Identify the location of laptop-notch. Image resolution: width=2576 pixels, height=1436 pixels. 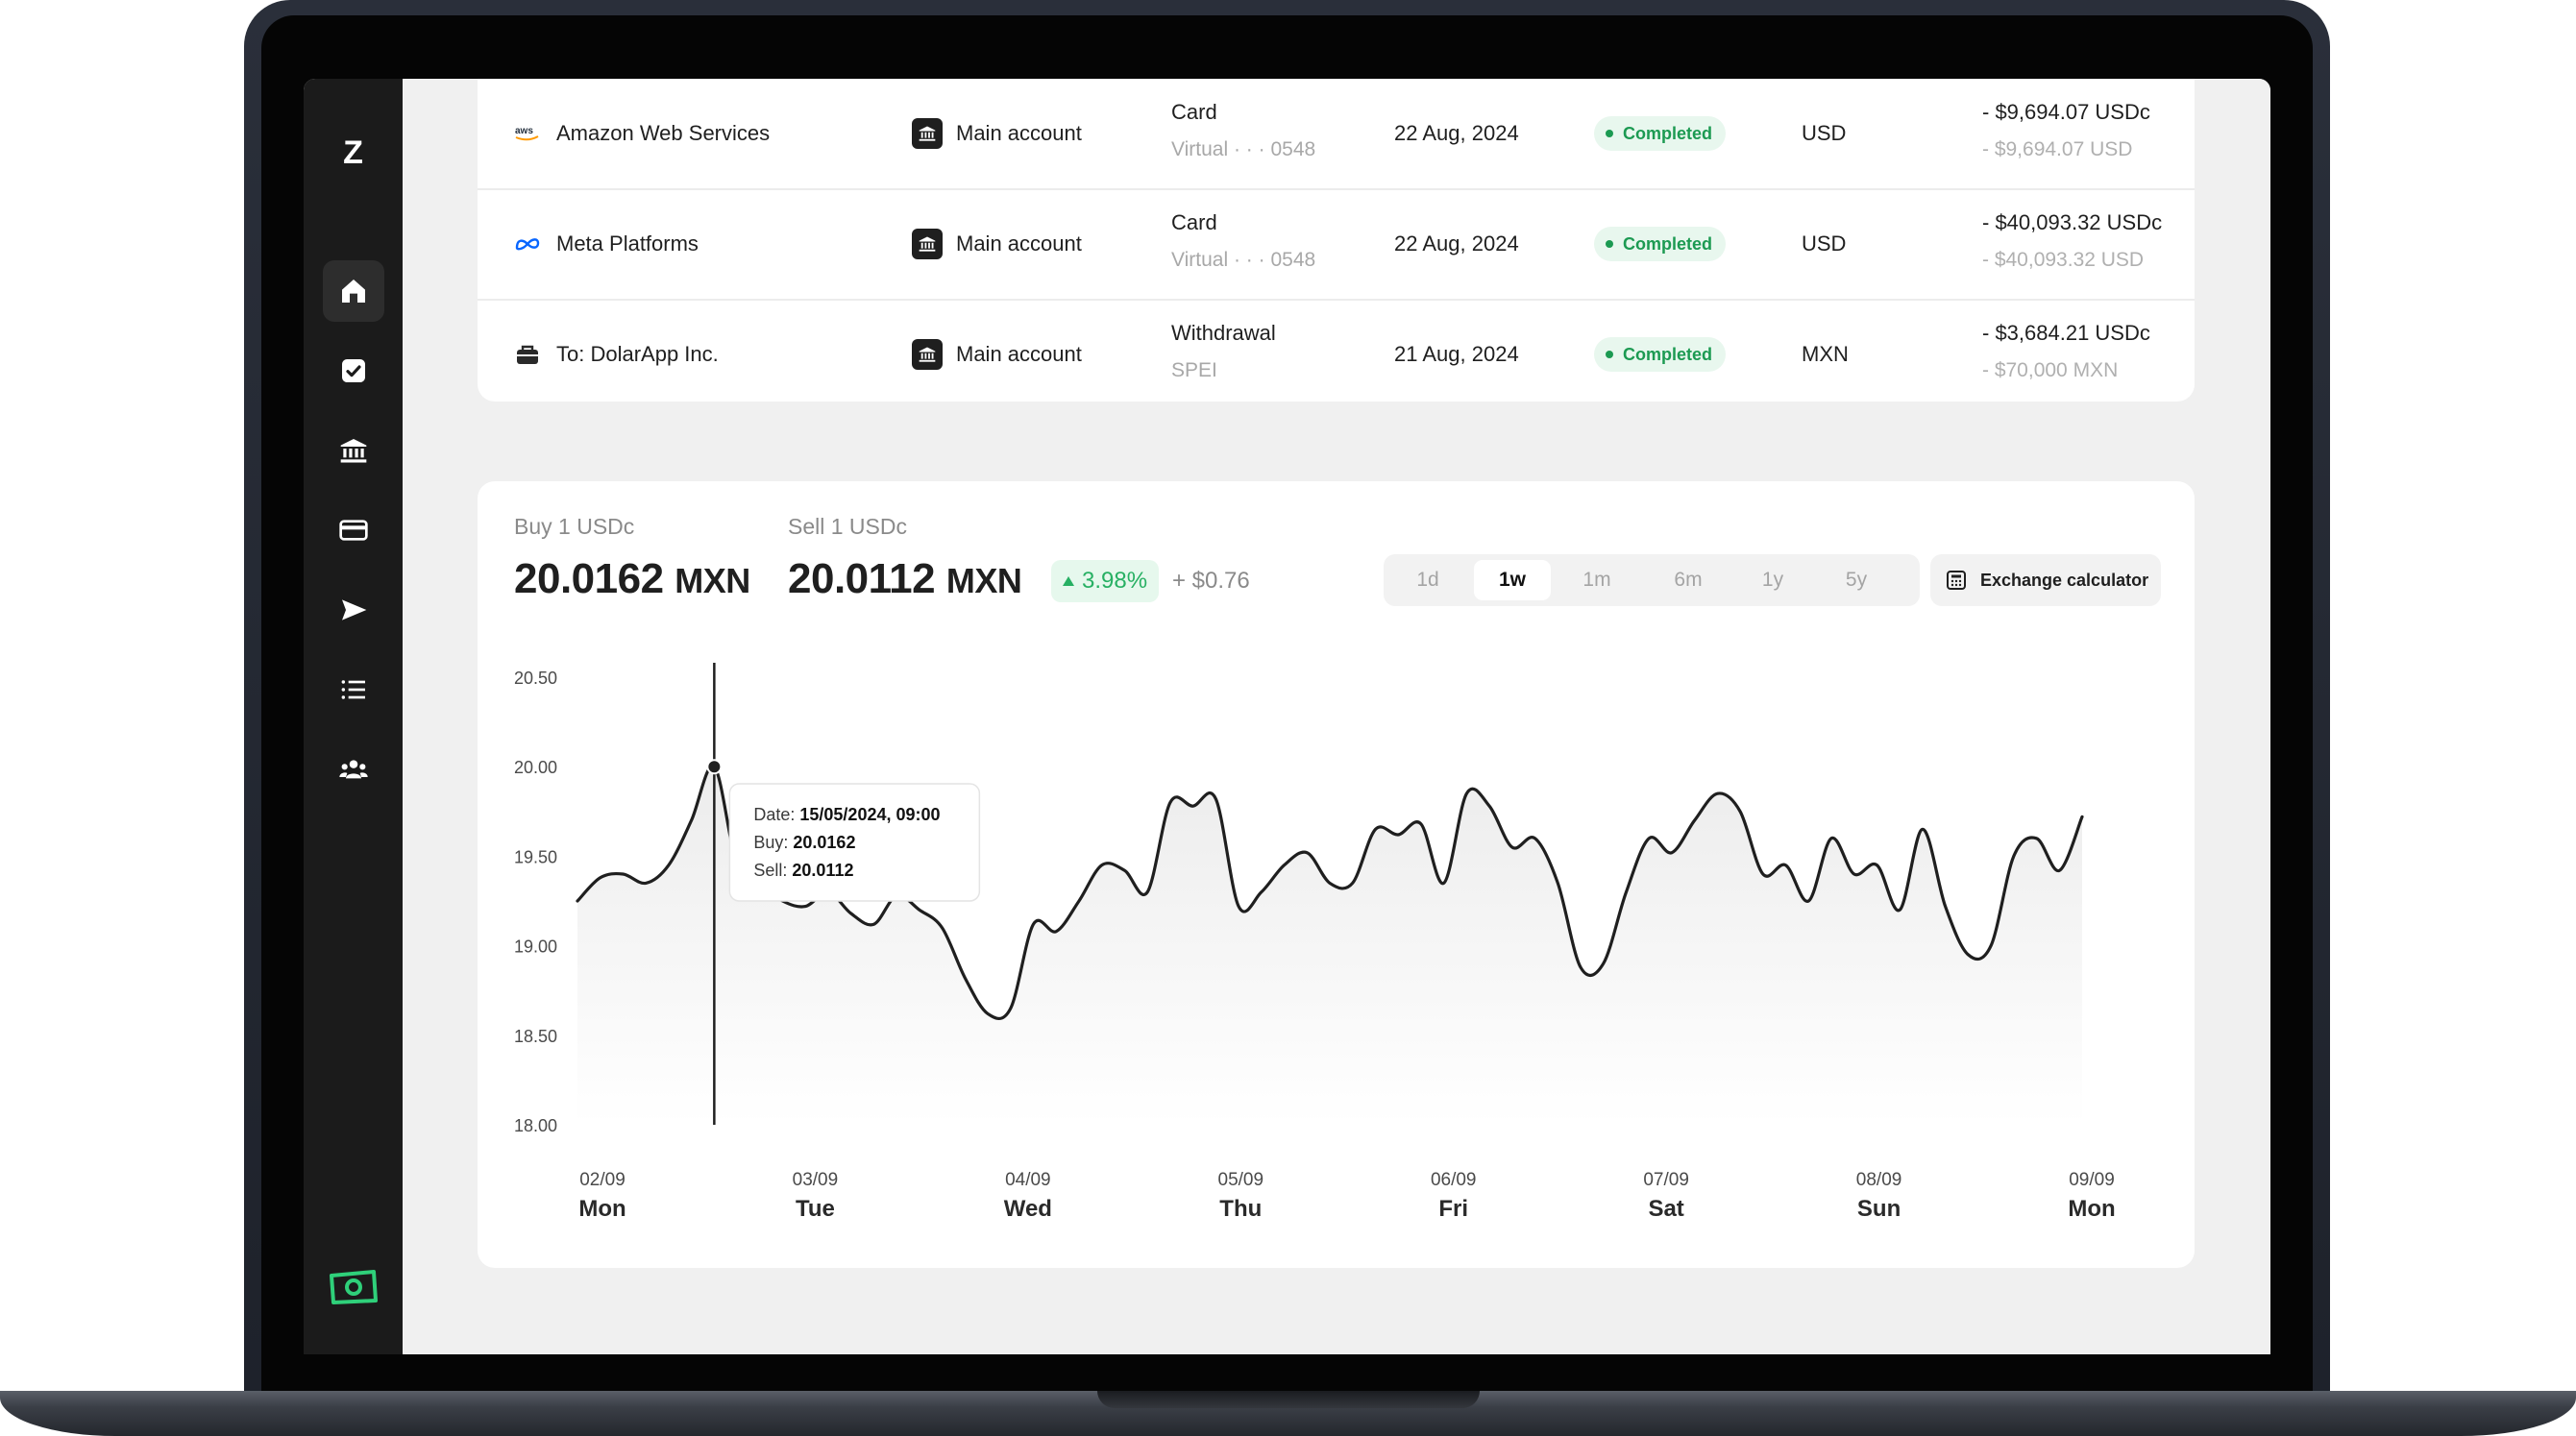
(1288, 1399).